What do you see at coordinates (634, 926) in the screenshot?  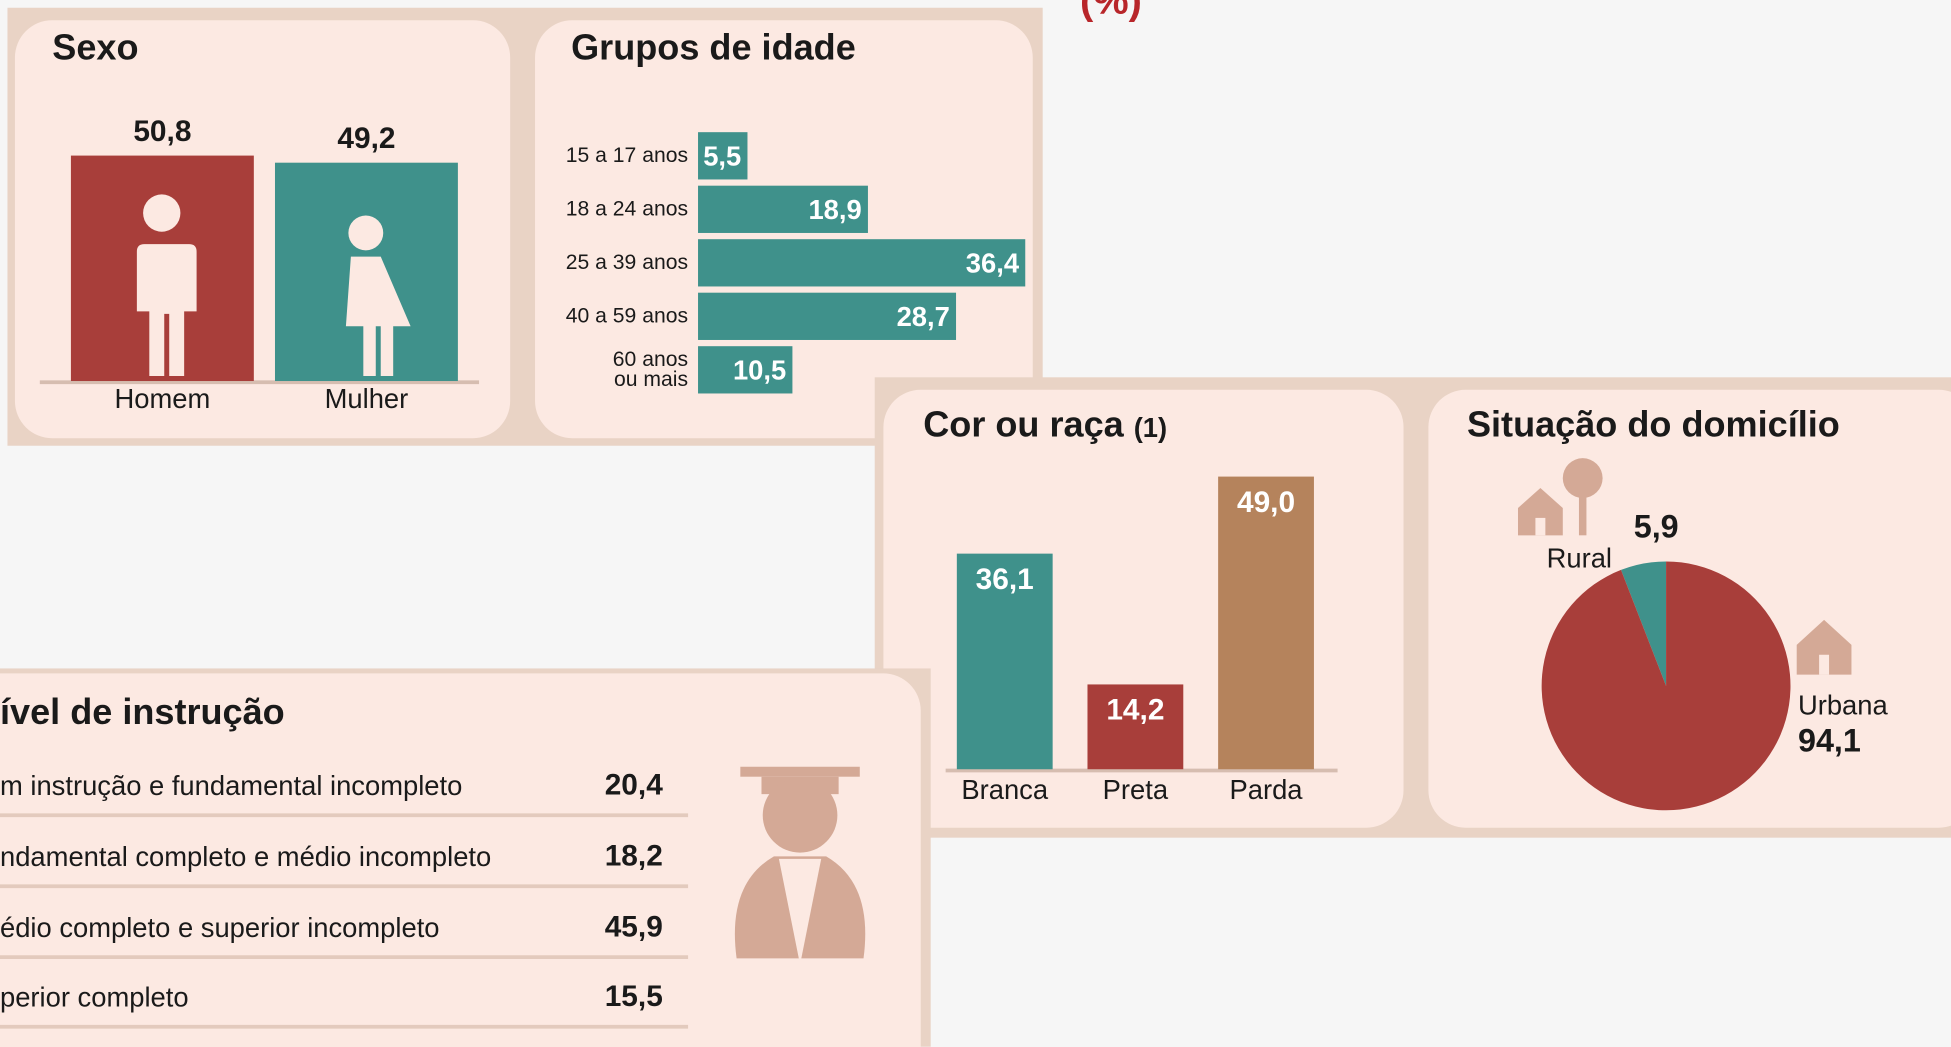 I see `row-value: 45,9` at bounding box center [634, 926].